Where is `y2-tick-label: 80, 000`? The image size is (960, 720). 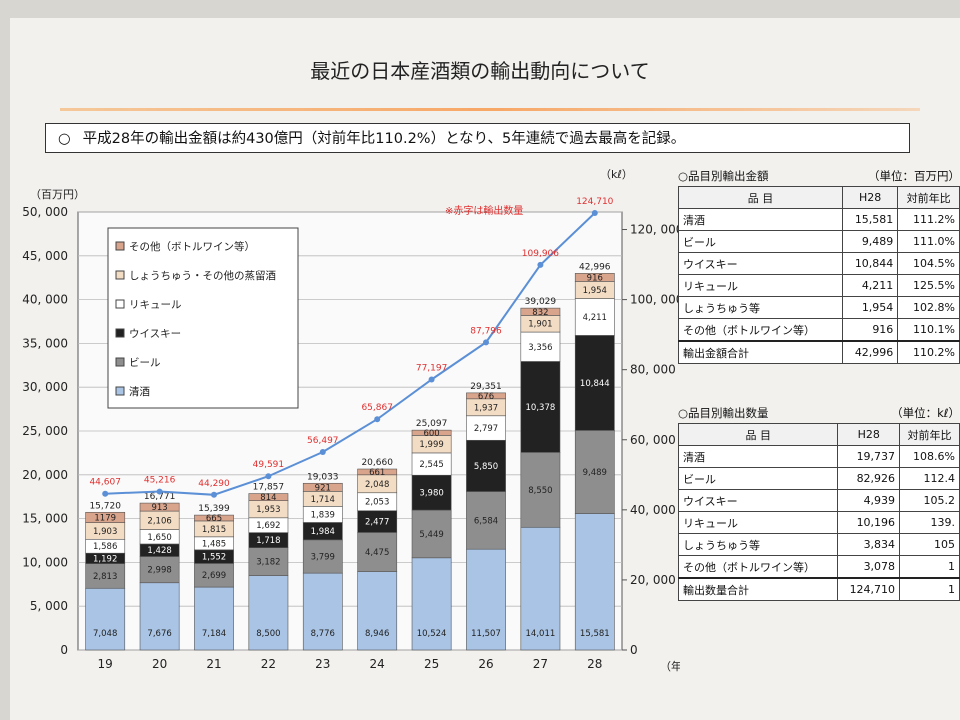
y2-tick-label: 80, 000 is located at coordinates (653, 370).